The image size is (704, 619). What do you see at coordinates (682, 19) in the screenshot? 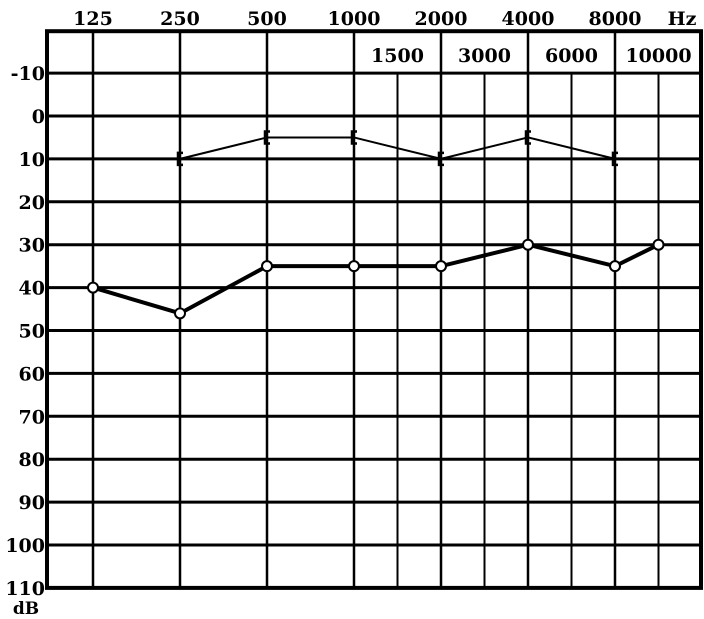
I see `x-unit-label: Hz` at bounding box center [682, 19].